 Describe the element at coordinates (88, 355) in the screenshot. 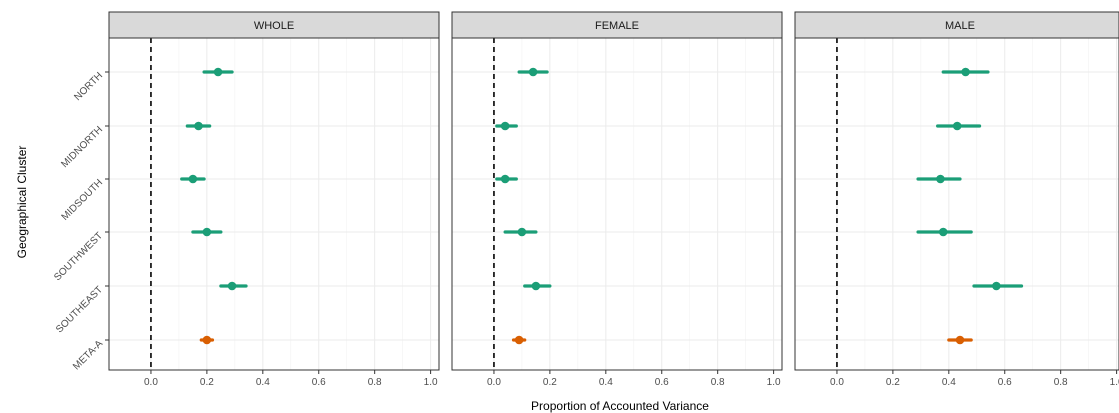

I see `y-tick-label-meta-a: META-A` at that location.